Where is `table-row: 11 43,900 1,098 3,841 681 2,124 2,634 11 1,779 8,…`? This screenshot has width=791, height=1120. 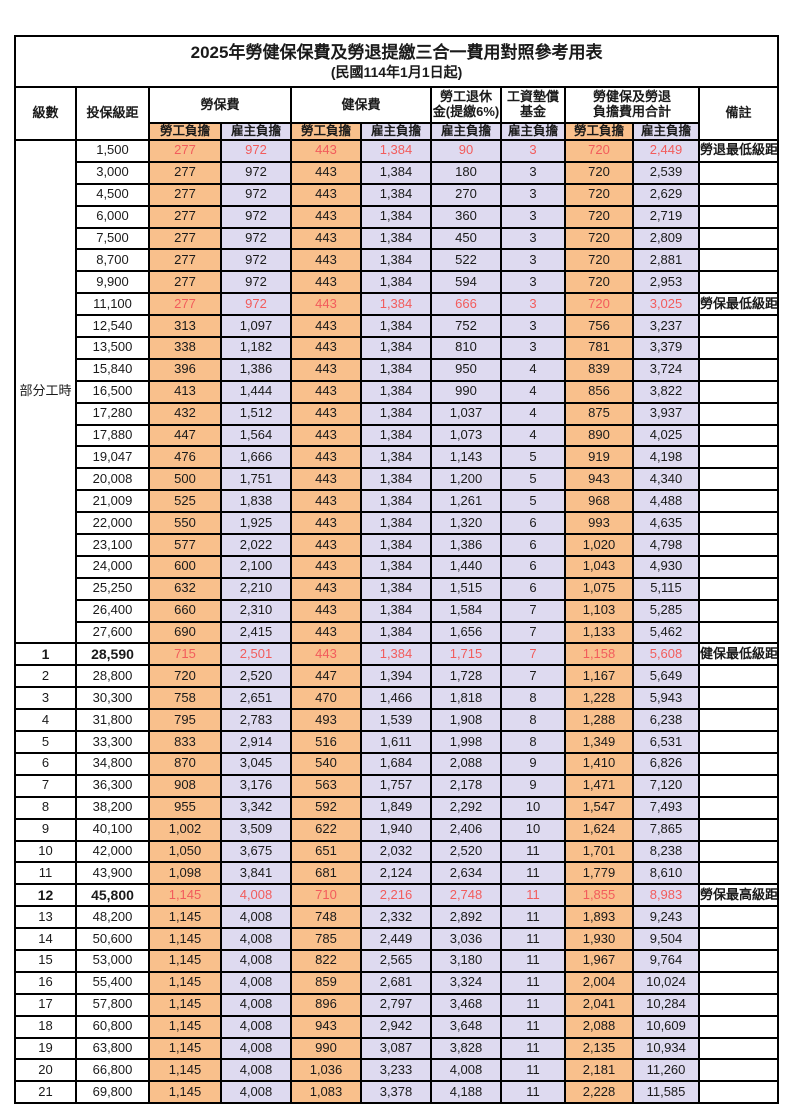
table-row: 11 43,900 1,098 3,841 681 2,124 2,634 11 1,779 8,… is located at coordinates (397, 873).